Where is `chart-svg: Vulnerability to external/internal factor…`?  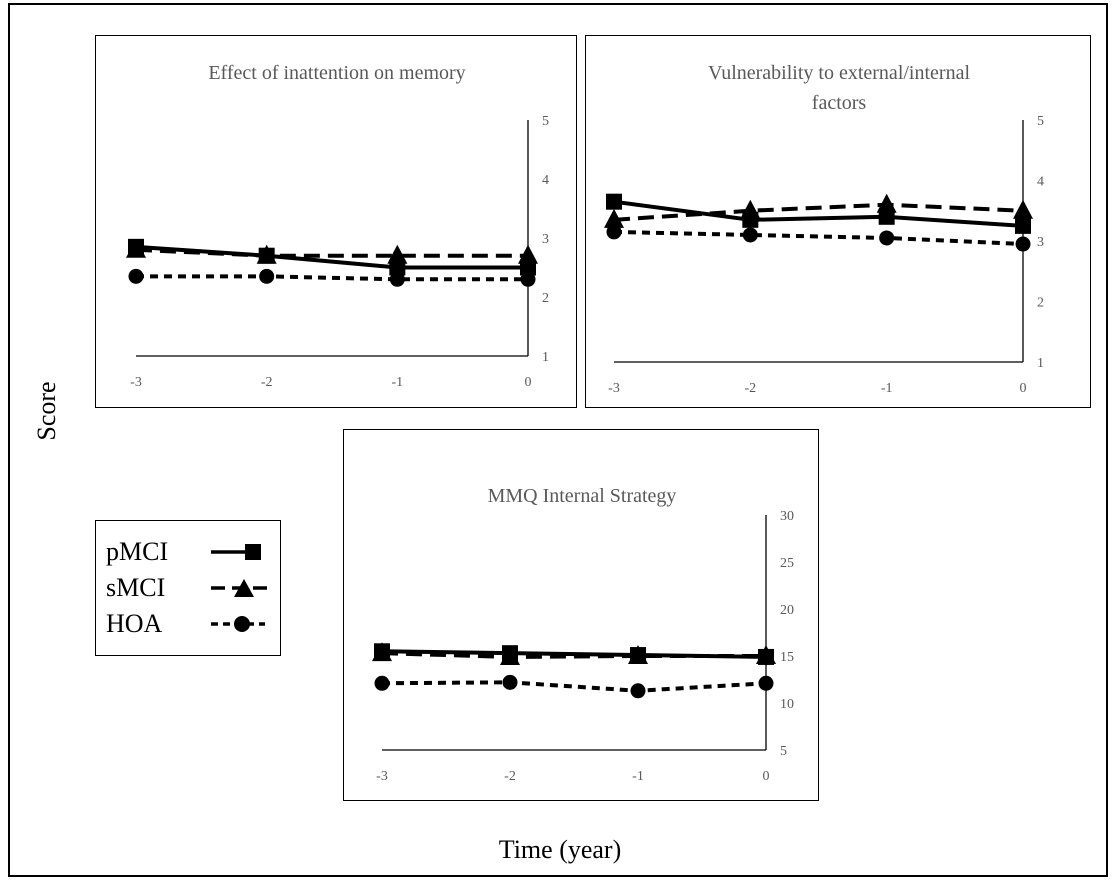 chart-svg: Vulnerability to external/internal factor… is located at coordinates (824, 229).